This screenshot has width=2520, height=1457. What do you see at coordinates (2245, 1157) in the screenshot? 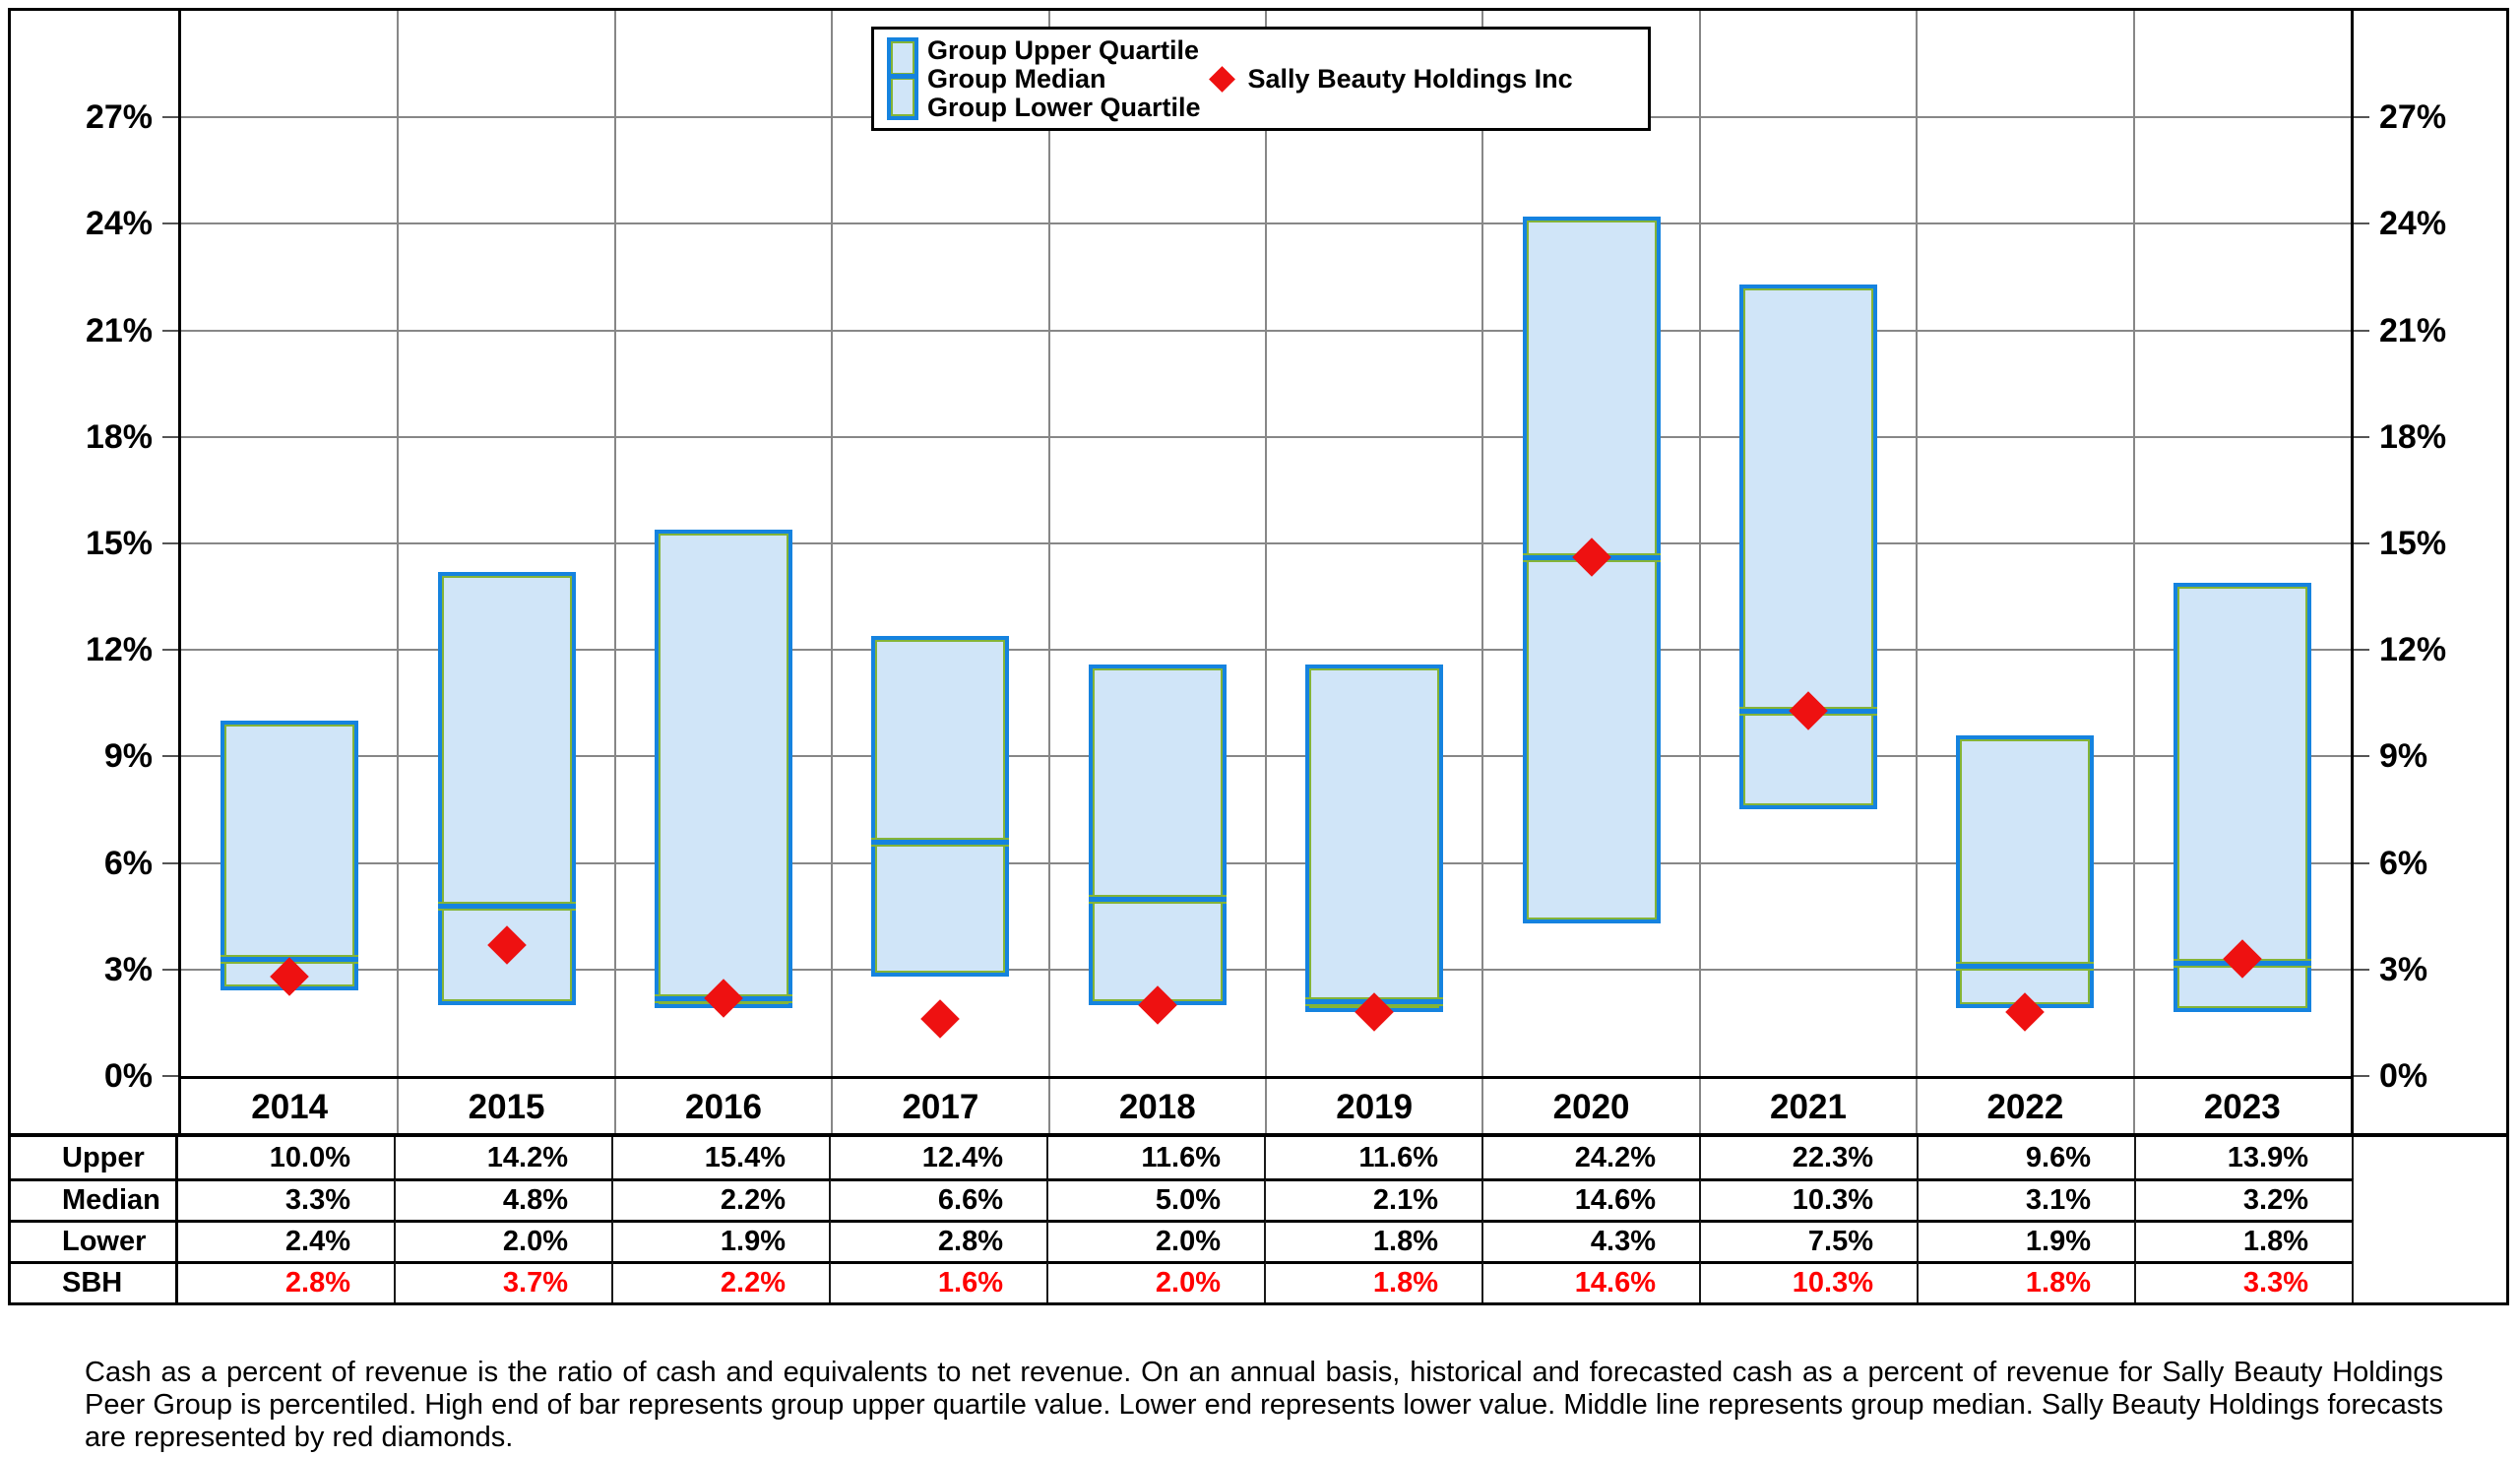
I see `table-cell-upper-2023: 13.9%` at bounding box center [2245, 1157].